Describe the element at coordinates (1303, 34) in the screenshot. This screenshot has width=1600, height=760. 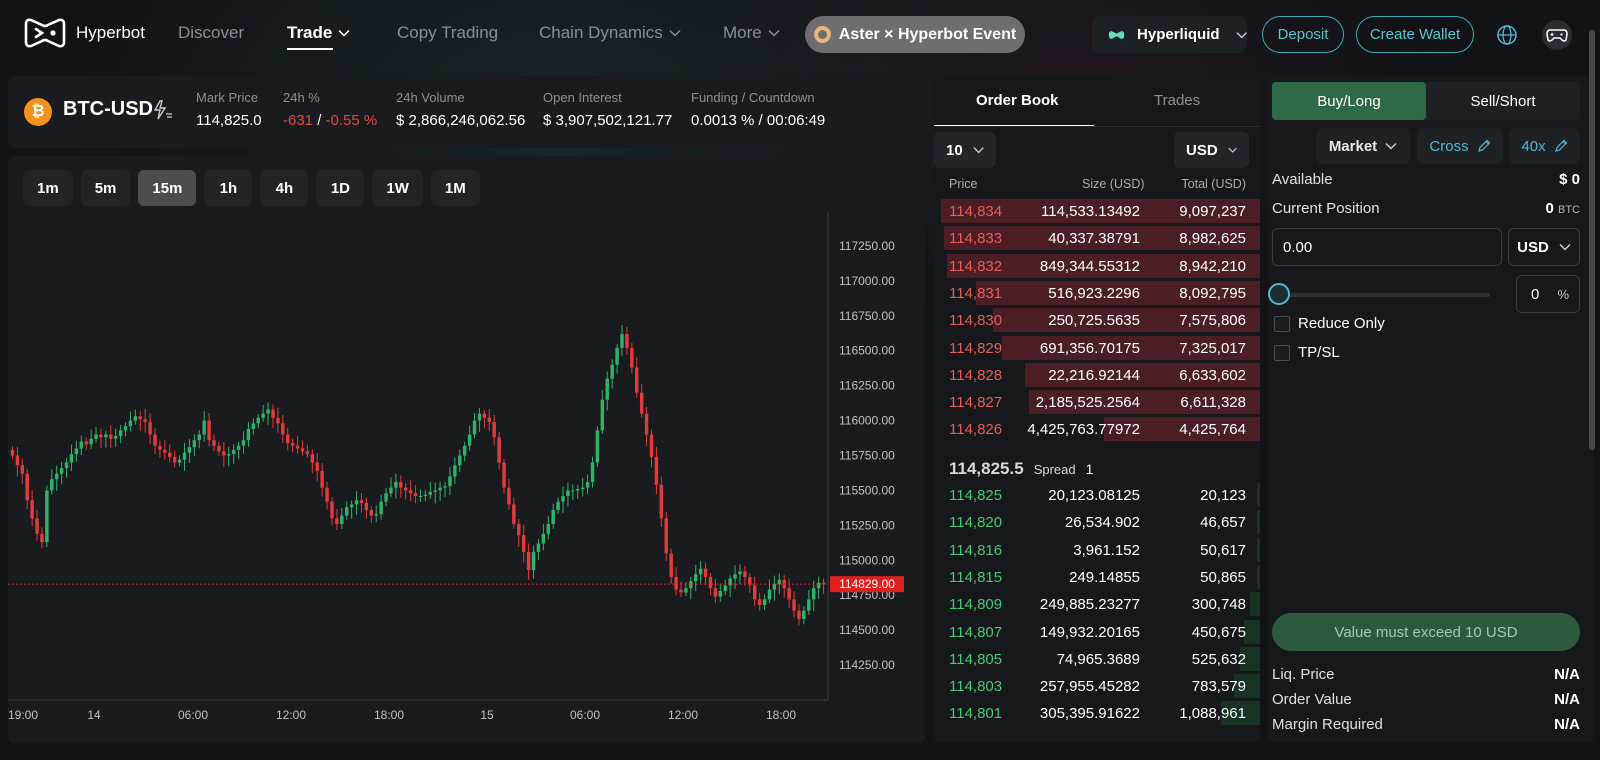
I see `deposit-button: Deposit` at that location.